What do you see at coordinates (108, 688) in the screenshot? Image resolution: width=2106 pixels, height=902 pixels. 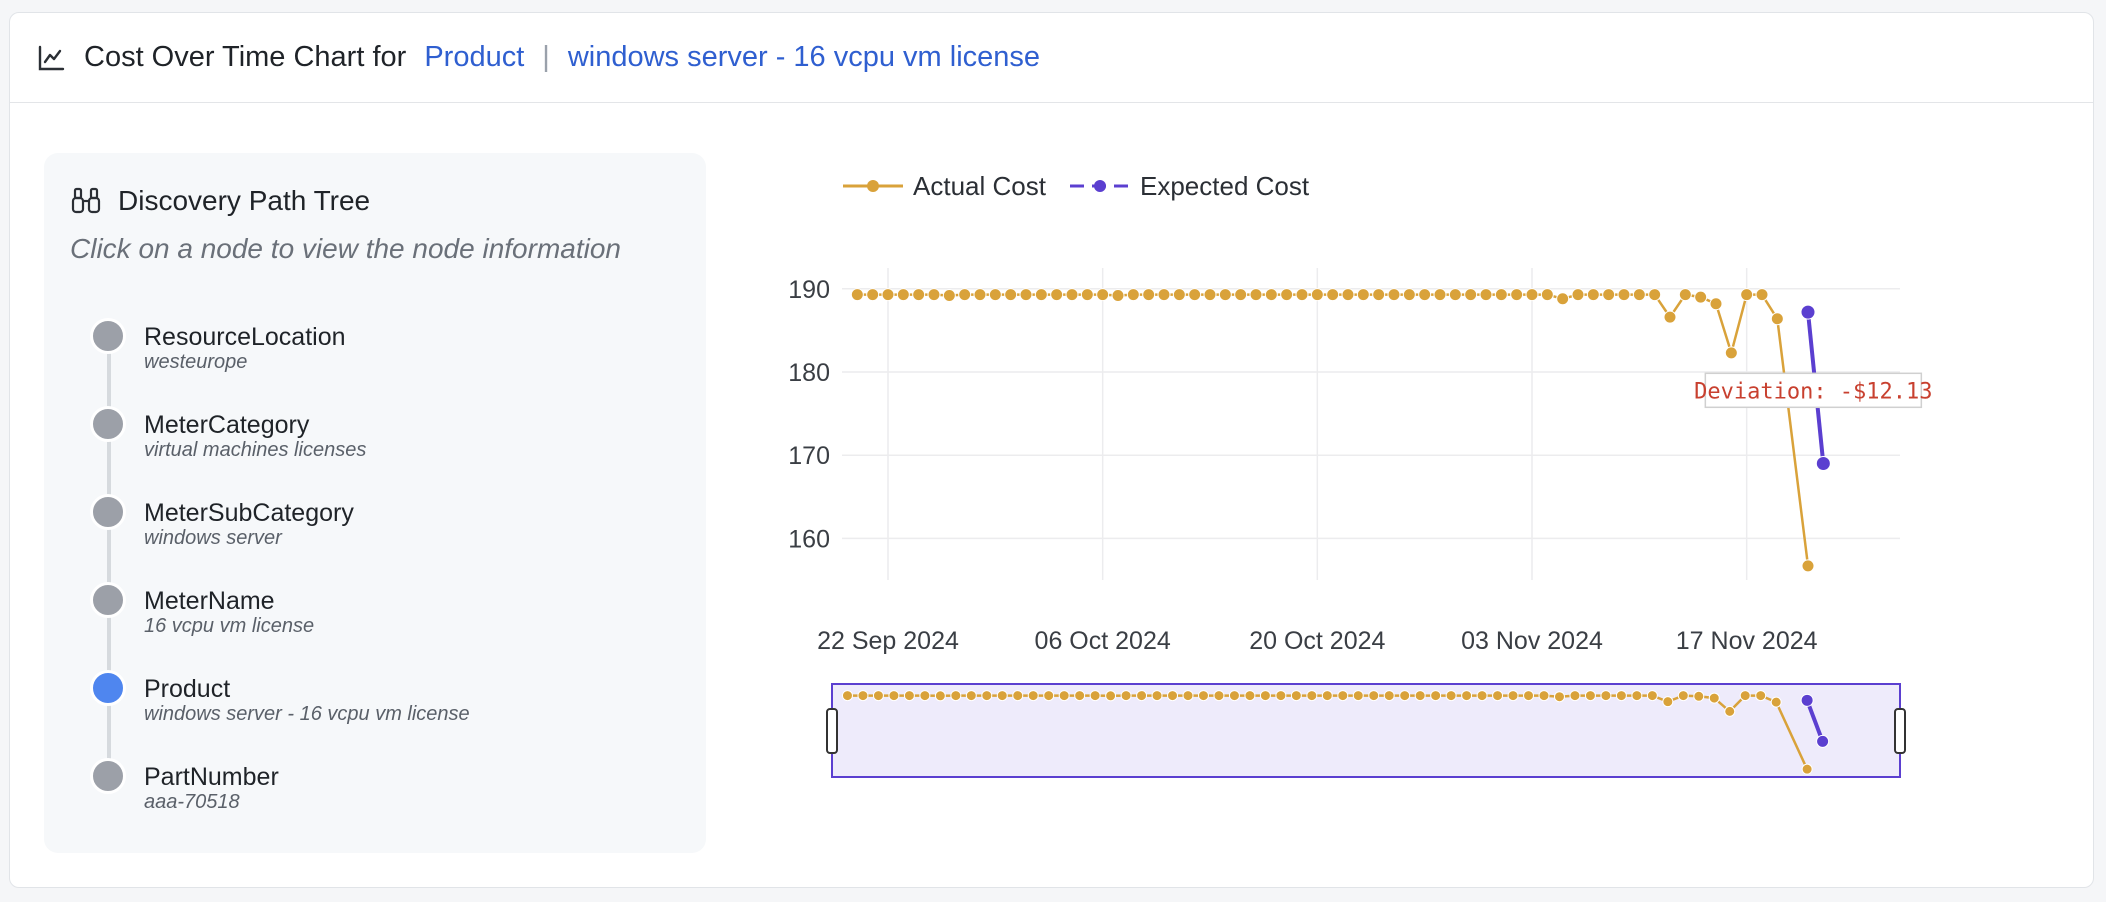 I see `node-dot-active` at bounding box center [108, 688].